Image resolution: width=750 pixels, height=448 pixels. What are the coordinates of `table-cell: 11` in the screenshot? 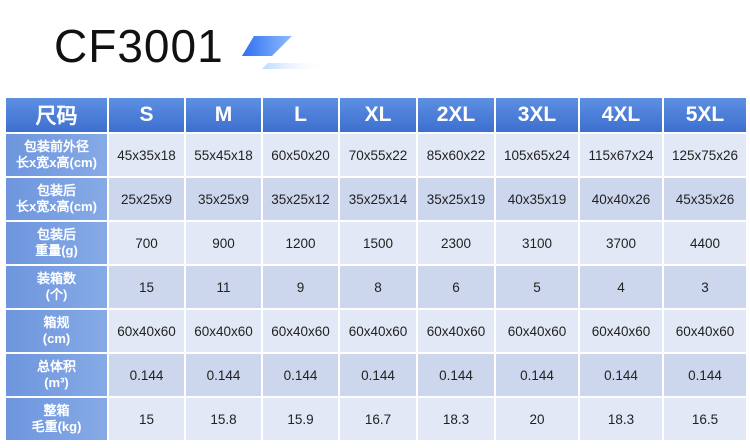 It's located at (223, 287).